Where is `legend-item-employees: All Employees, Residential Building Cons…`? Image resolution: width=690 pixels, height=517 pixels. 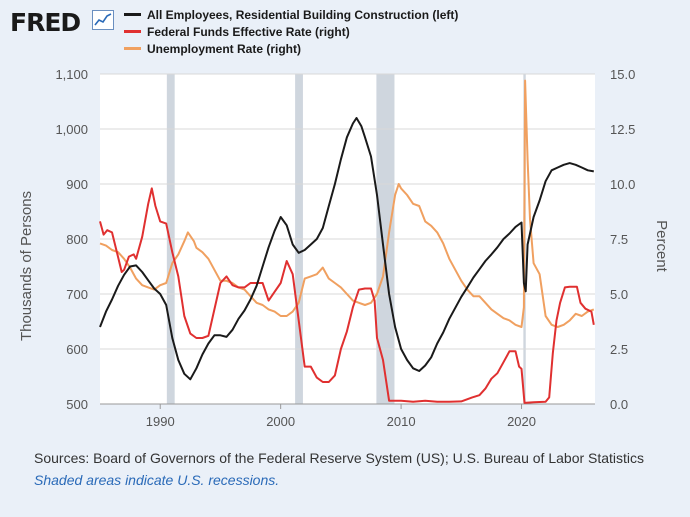 legend-item-employees: All Employees, Residential Building Cons… is located at coordinates (291, 14).